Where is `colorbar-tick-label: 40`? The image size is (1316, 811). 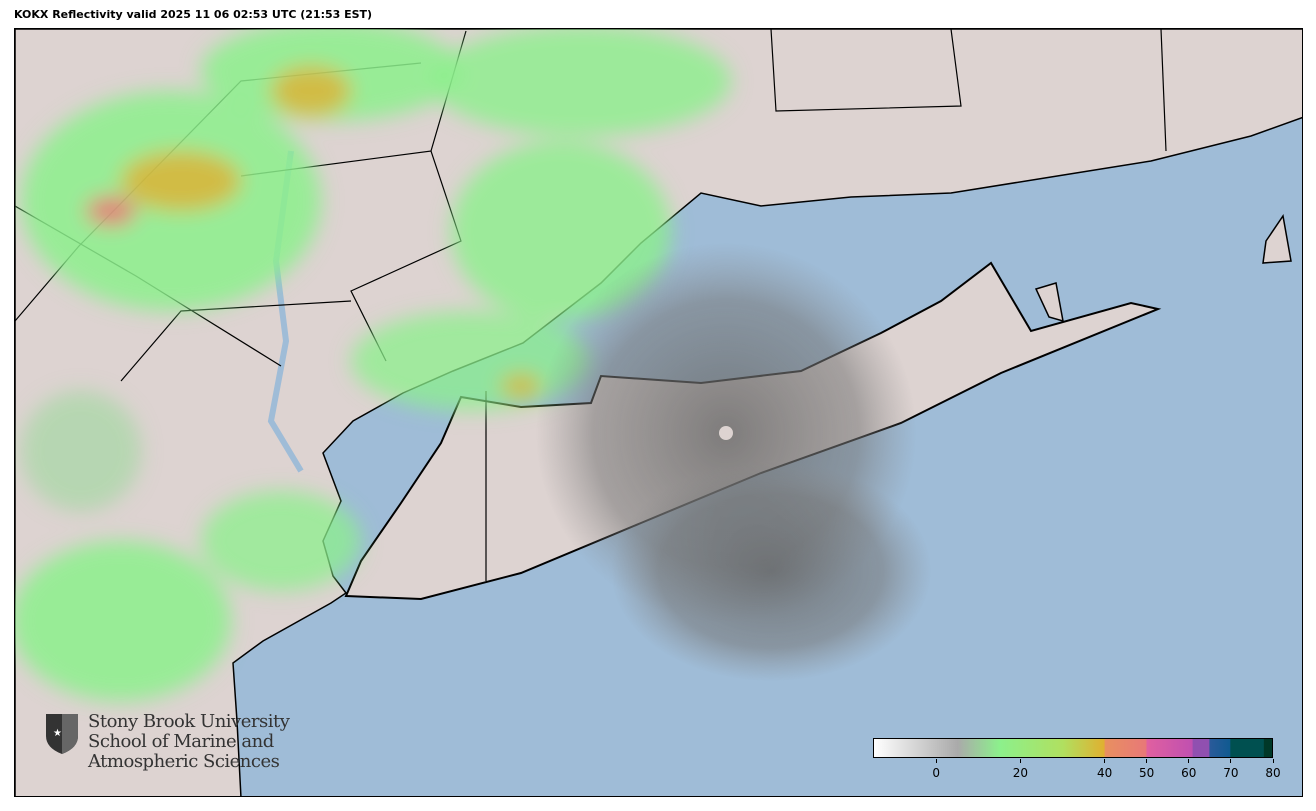 colorbar-tick-label: 40 is located at coordinates (1104, 773).